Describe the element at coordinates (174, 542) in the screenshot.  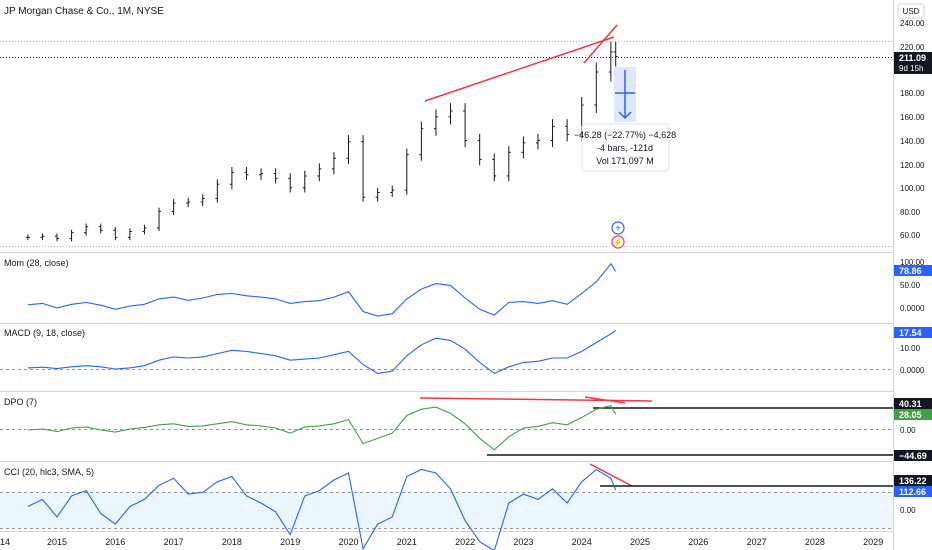
I see `time-axis-label: 2017` at that location.